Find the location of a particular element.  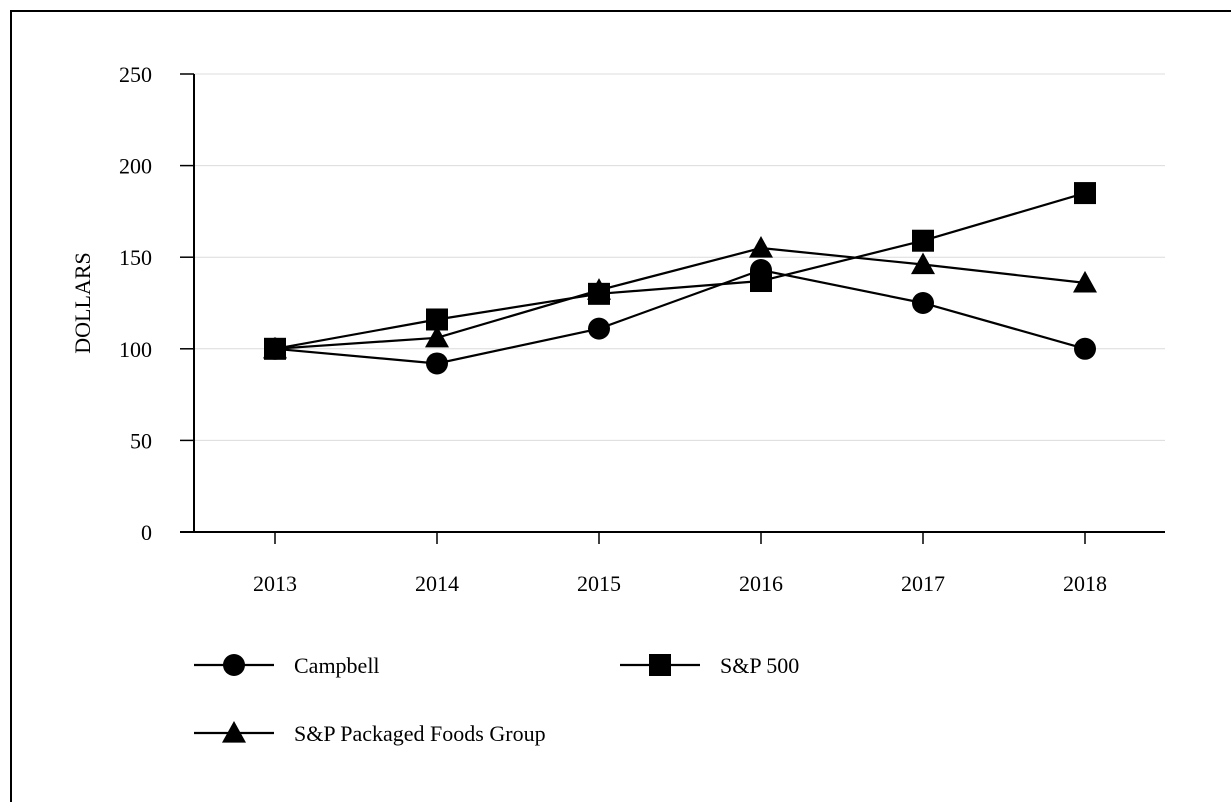

x-tick-labels: 2013 2014 2015 2016 2017 2018 is located at coordinates (680, 583).